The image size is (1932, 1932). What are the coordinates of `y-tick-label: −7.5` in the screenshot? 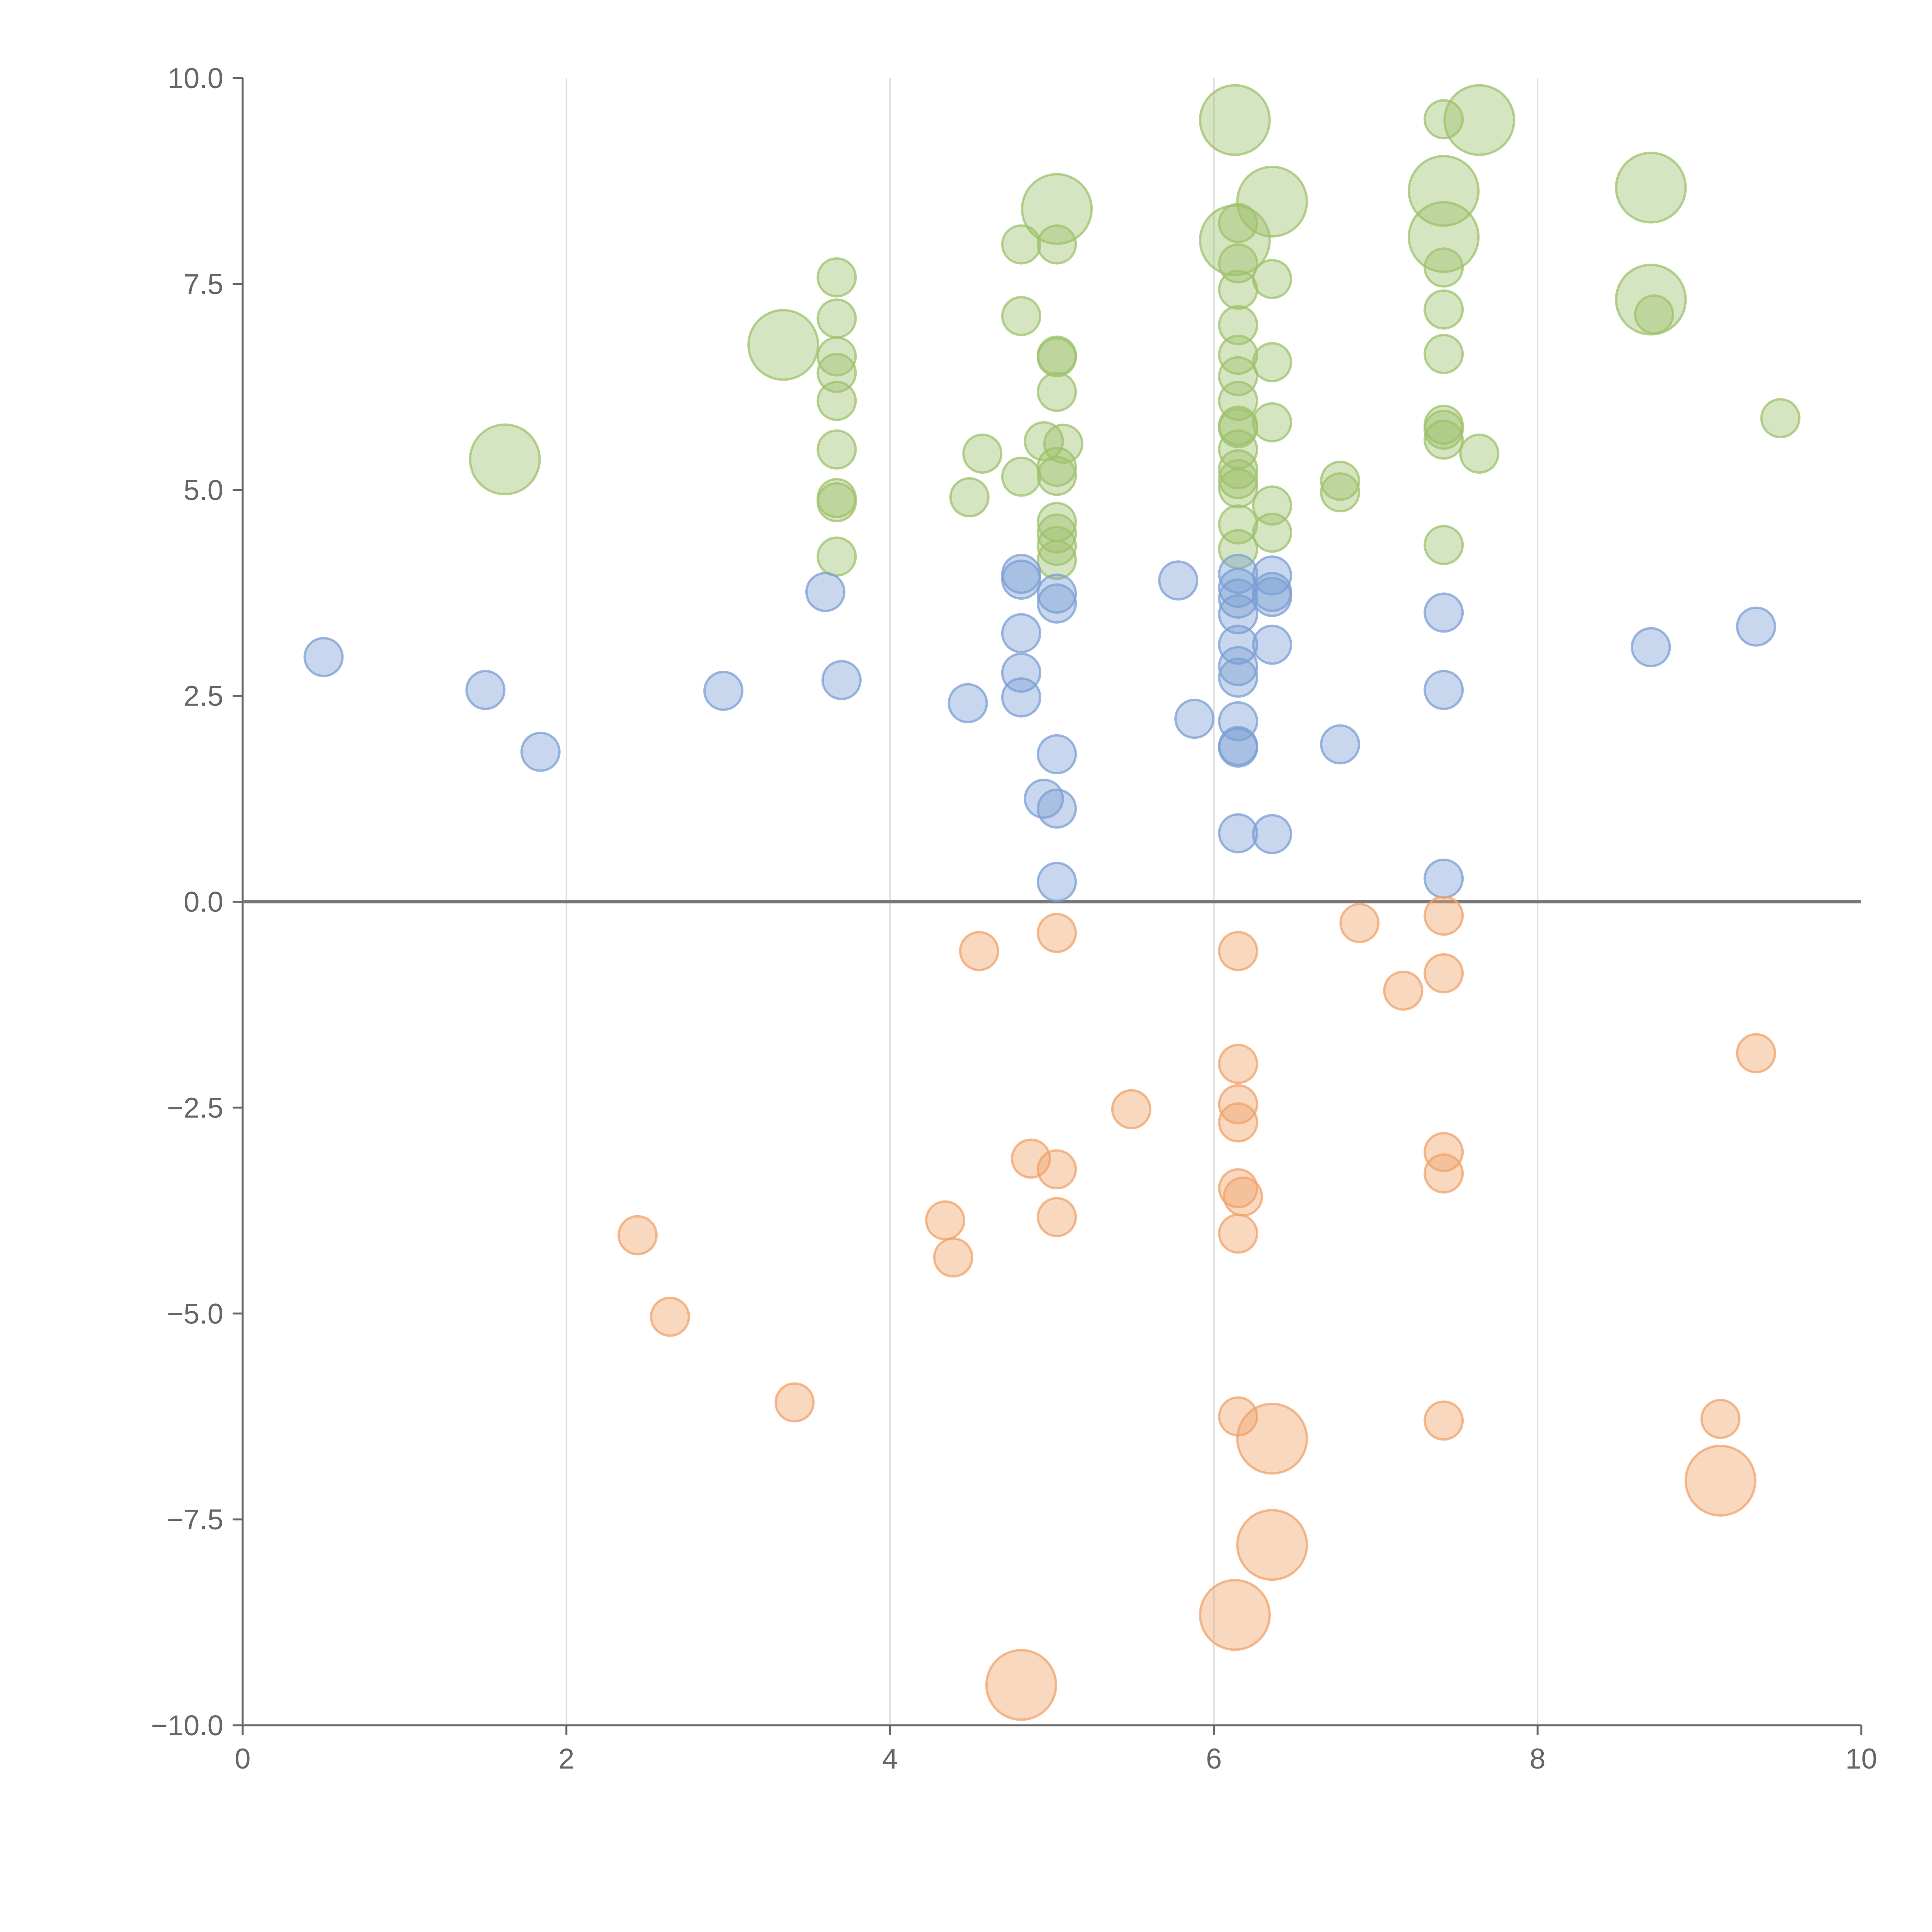 It's located at (195, 1519).